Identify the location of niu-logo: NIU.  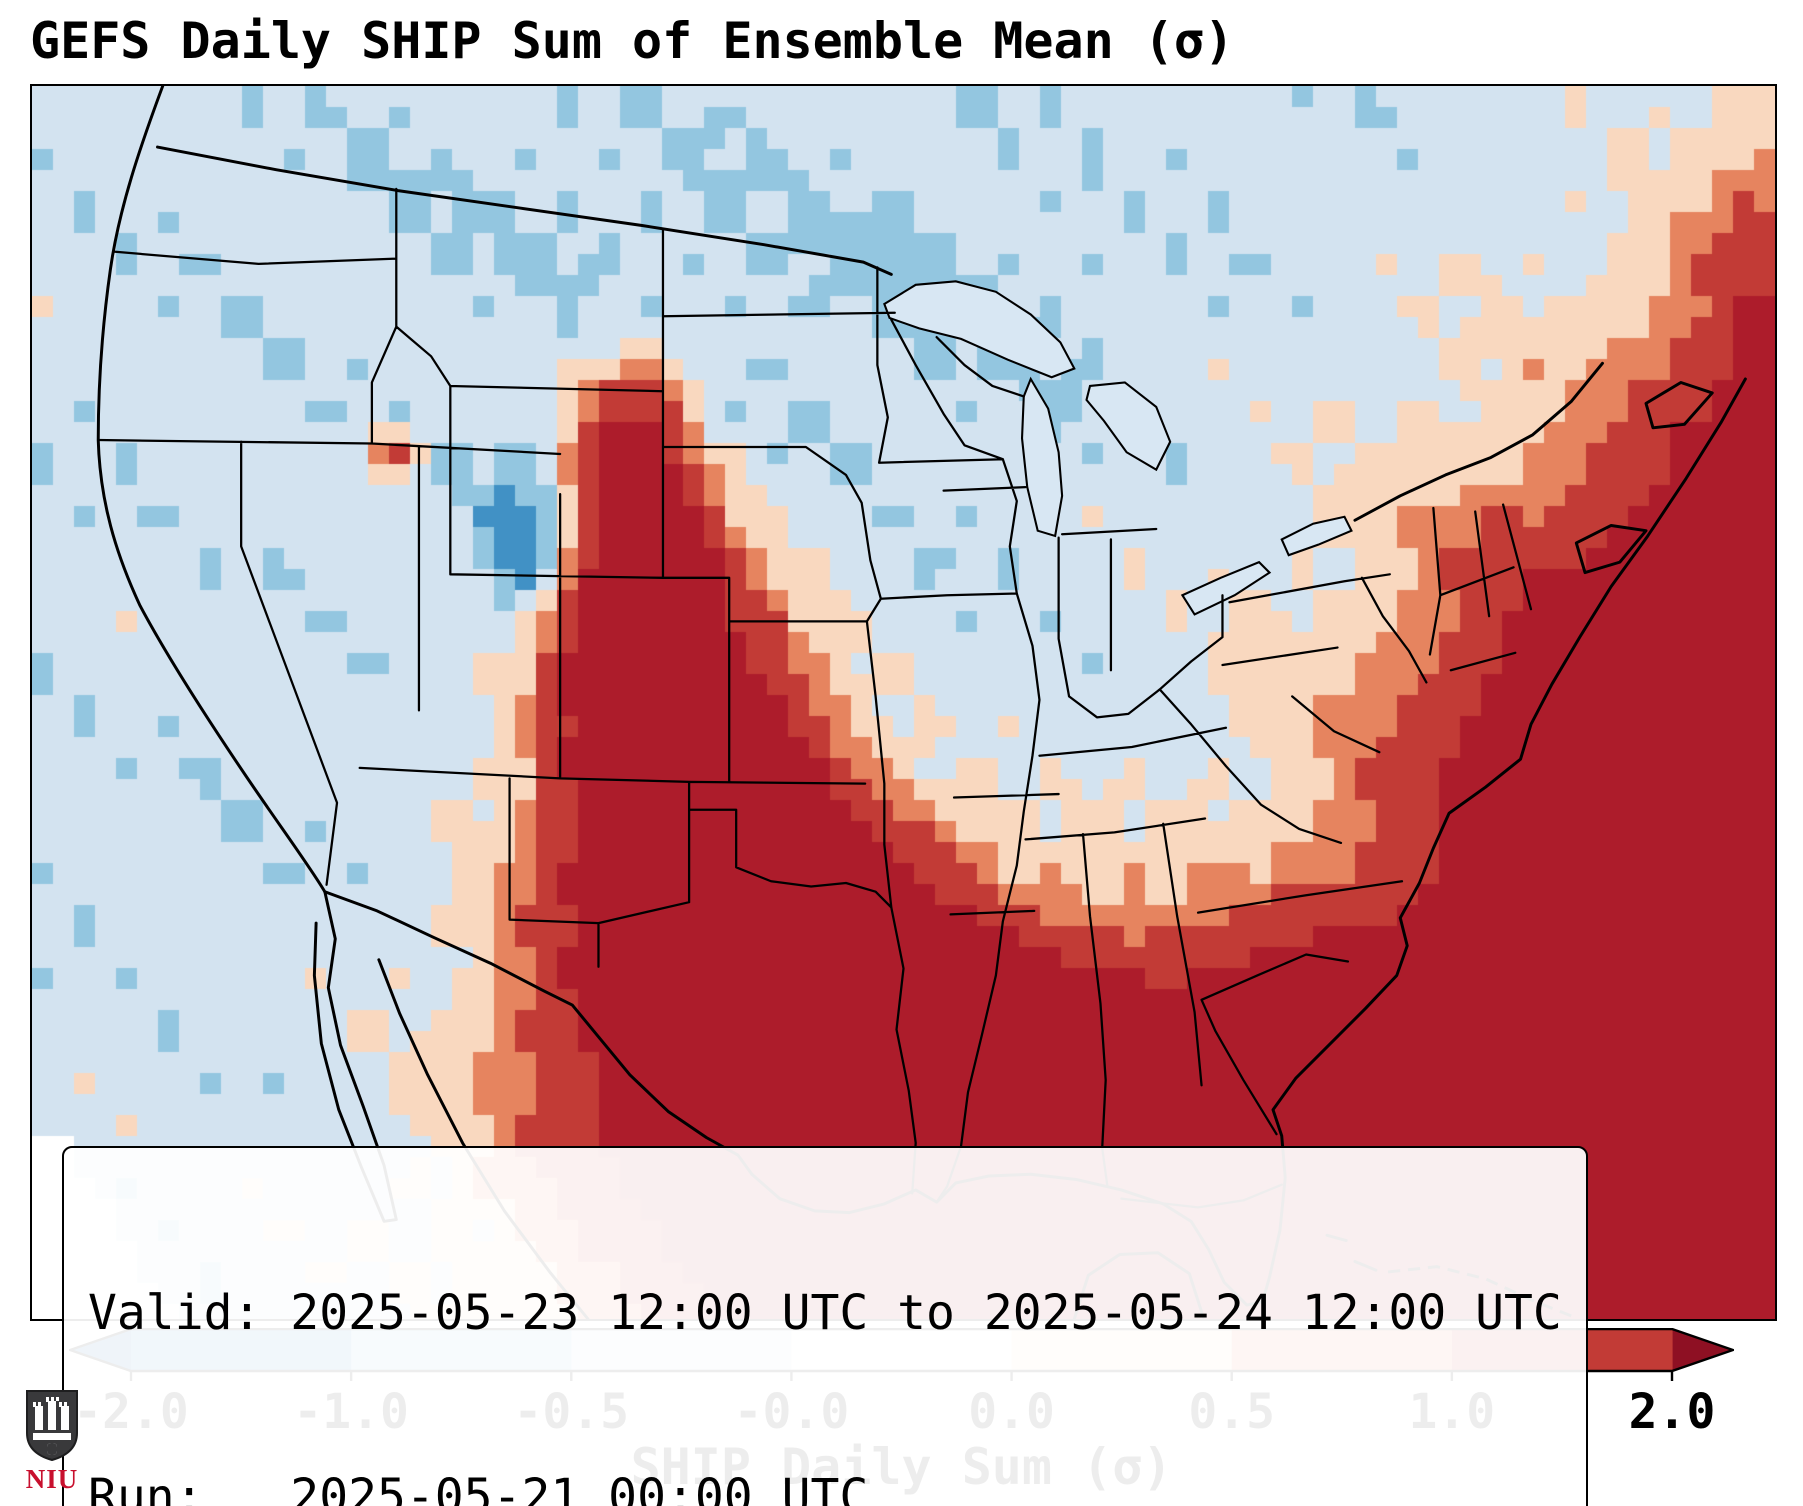
(52, 1441).